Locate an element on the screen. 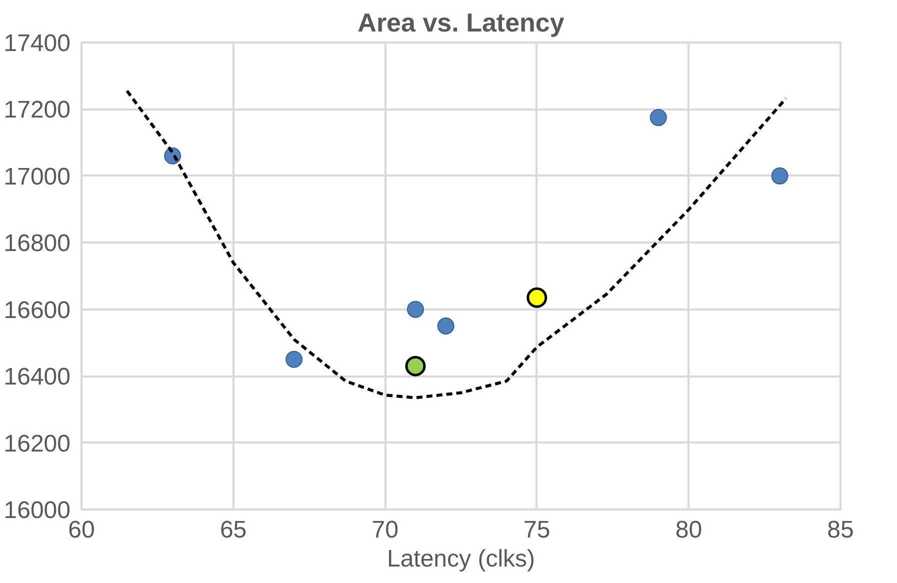 The height and width of the screenshot is (583, 897). y-tick-label: 17400 is located at coordinates (37, 43).